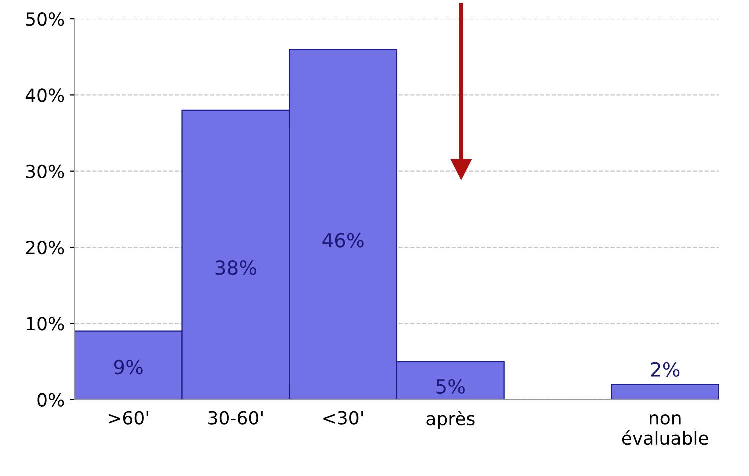 This screenshot has width=749, height=476. What do you see at coordinates (45, 324) in the screenshot?
I see `y-tick-label: 10%` at bounding box center [45, 324].